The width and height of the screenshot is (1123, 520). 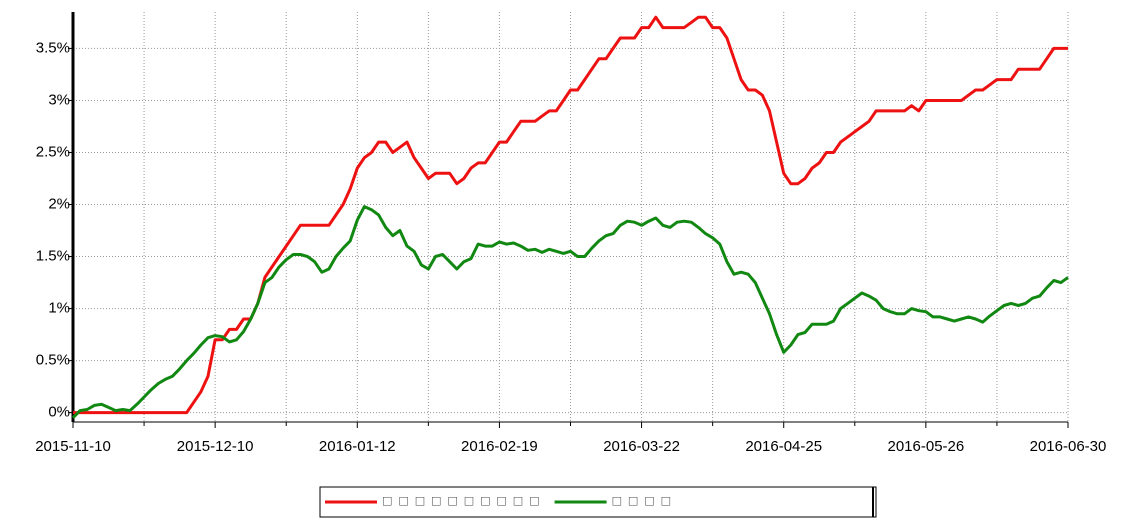 What do you see at coordinates (215, 446) in the screenshot?
I see `x-tick-label: 2015-12-10` at bounding box center [215, 446].